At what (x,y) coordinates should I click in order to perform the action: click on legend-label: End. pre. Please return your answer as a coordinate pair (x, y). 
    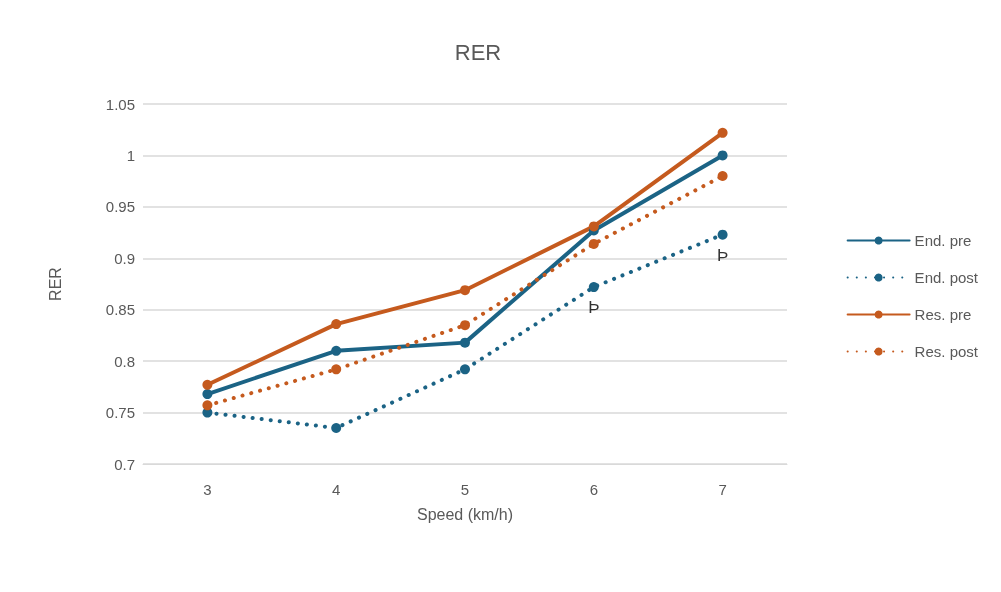
    Looking at the image, I should click on (943, 240).